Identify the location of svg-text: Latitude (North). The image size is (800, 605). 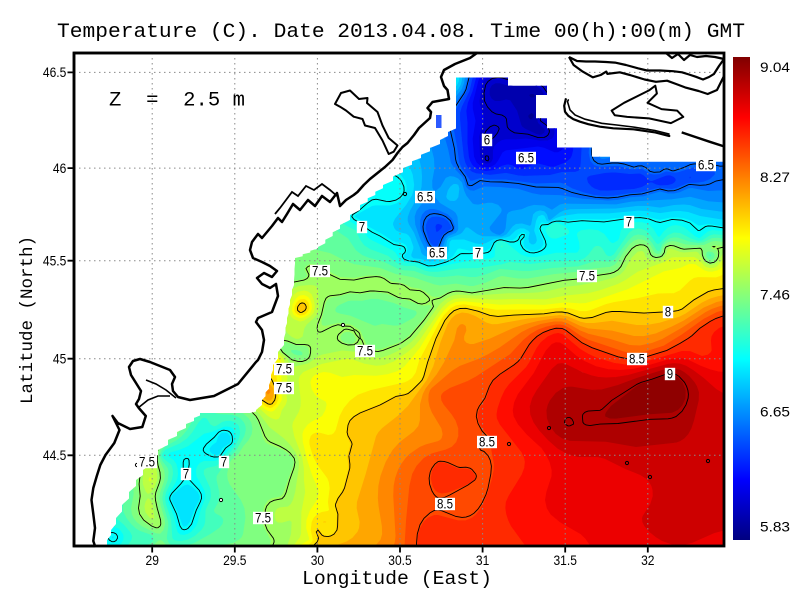
(28, 320).